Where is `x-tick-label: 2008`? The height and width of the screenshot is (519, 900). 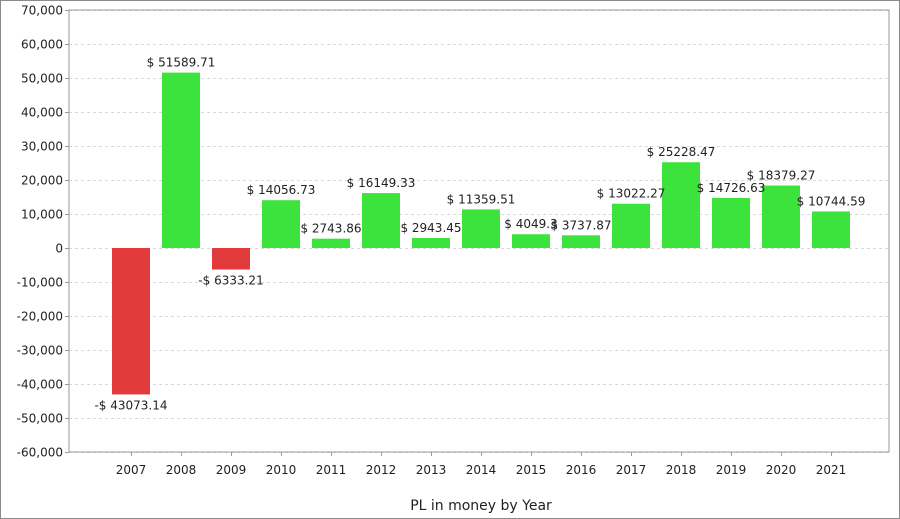
x-tick-label: 2008 is located at coordinates (181, 470).